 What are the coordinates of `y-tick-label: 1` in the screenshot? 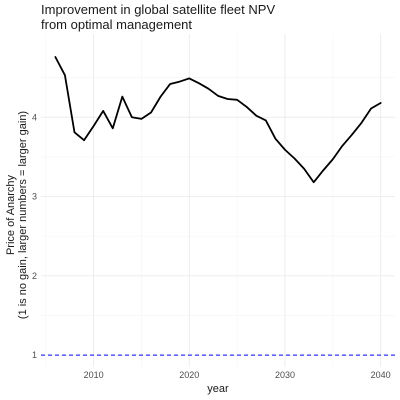 It's located at (34, 355).